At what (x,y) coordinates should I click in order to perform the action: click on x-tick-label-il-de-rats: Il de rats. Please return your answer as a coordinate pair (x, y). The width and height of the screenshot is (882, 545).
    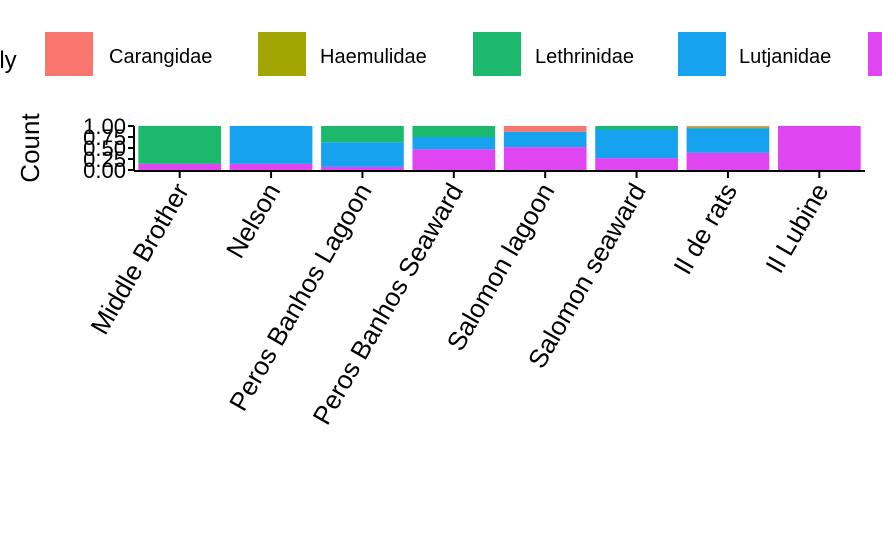
    Looking at the image, I should click on (705, 228).